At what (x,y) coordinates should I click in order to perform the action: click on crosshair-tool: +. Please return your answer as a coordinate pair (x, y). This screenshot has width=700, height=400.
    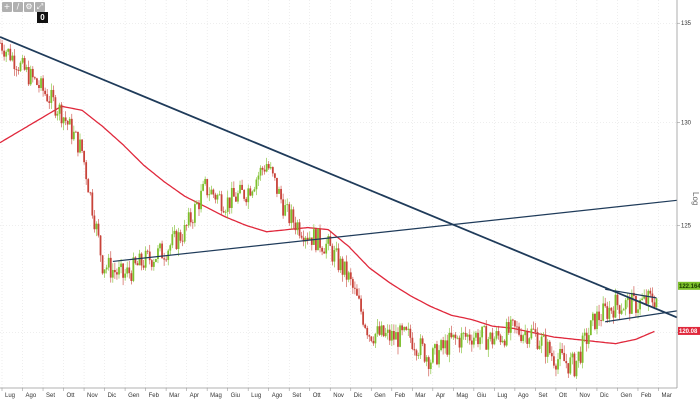
    Looking at the image, I should click on (7, 7).